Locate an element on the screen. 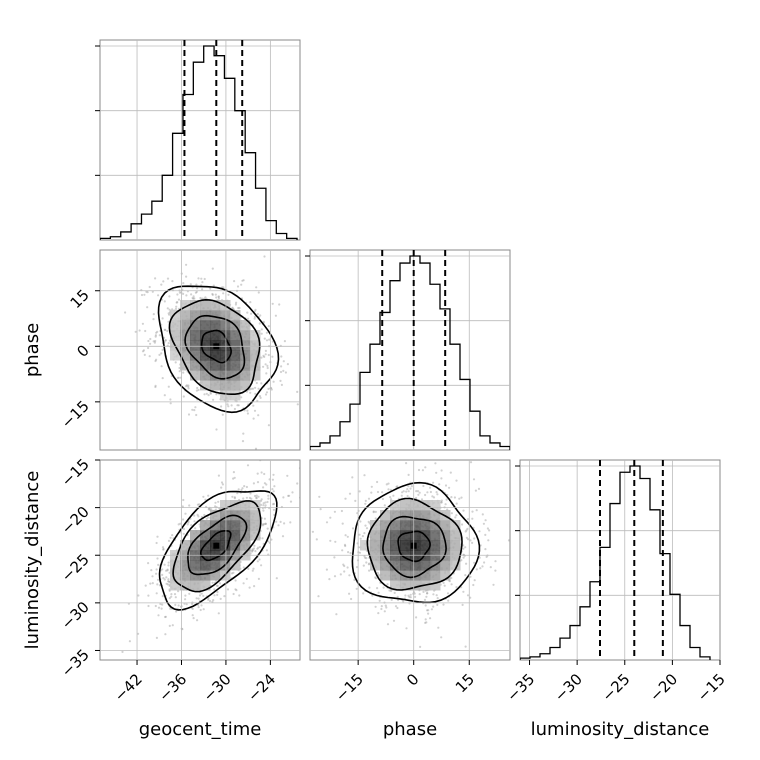 The height and width of the screenshot is (760, 760). contour-line is located at coordinates (414, 547).